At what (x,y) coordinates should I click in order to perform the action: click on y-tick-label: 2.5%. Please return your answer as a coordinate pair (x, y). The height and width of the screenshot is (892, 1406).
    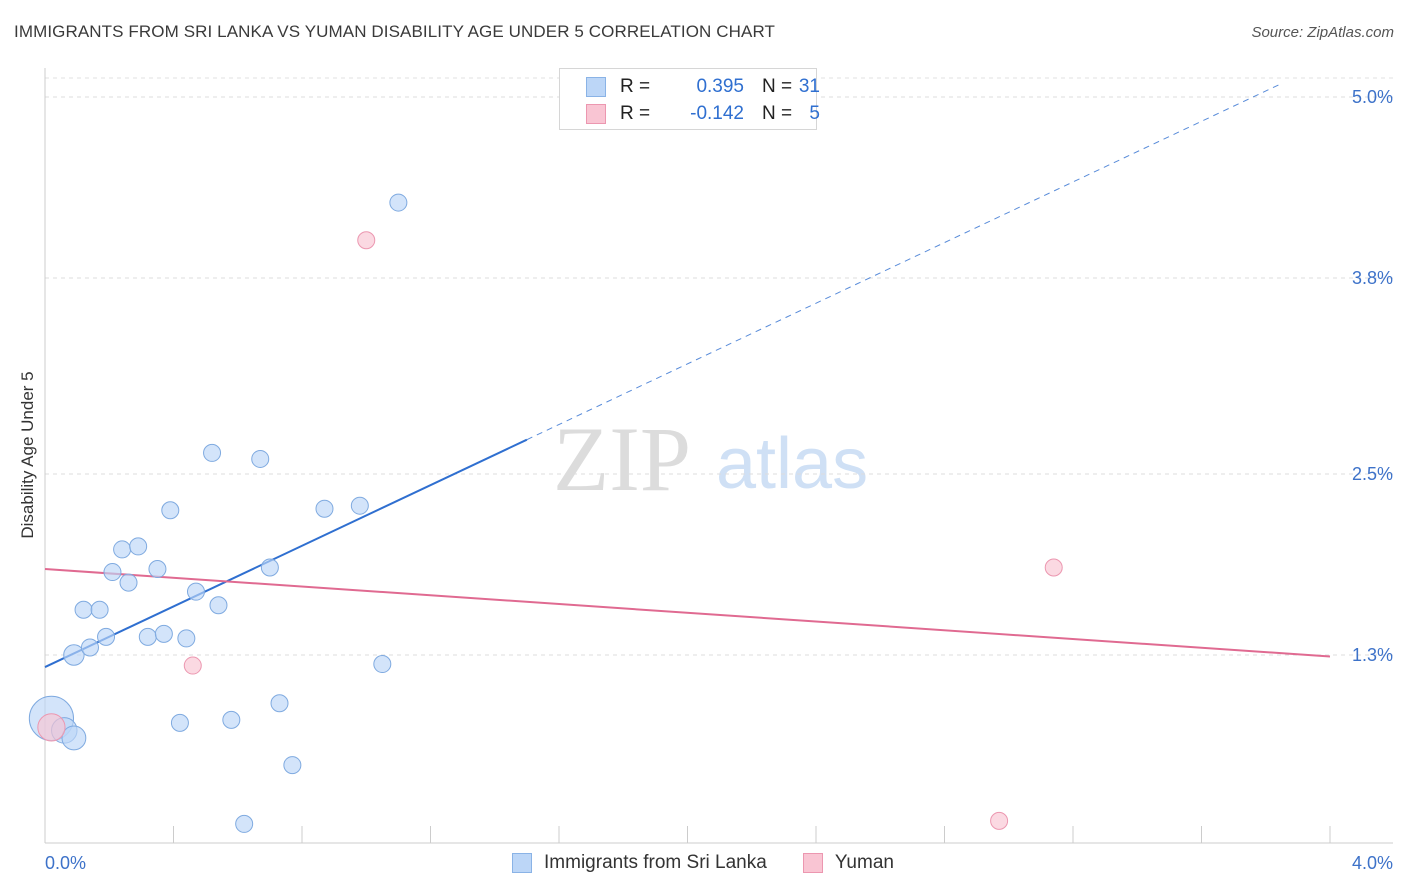
    Looking at the image, I should click on (1372, 474).